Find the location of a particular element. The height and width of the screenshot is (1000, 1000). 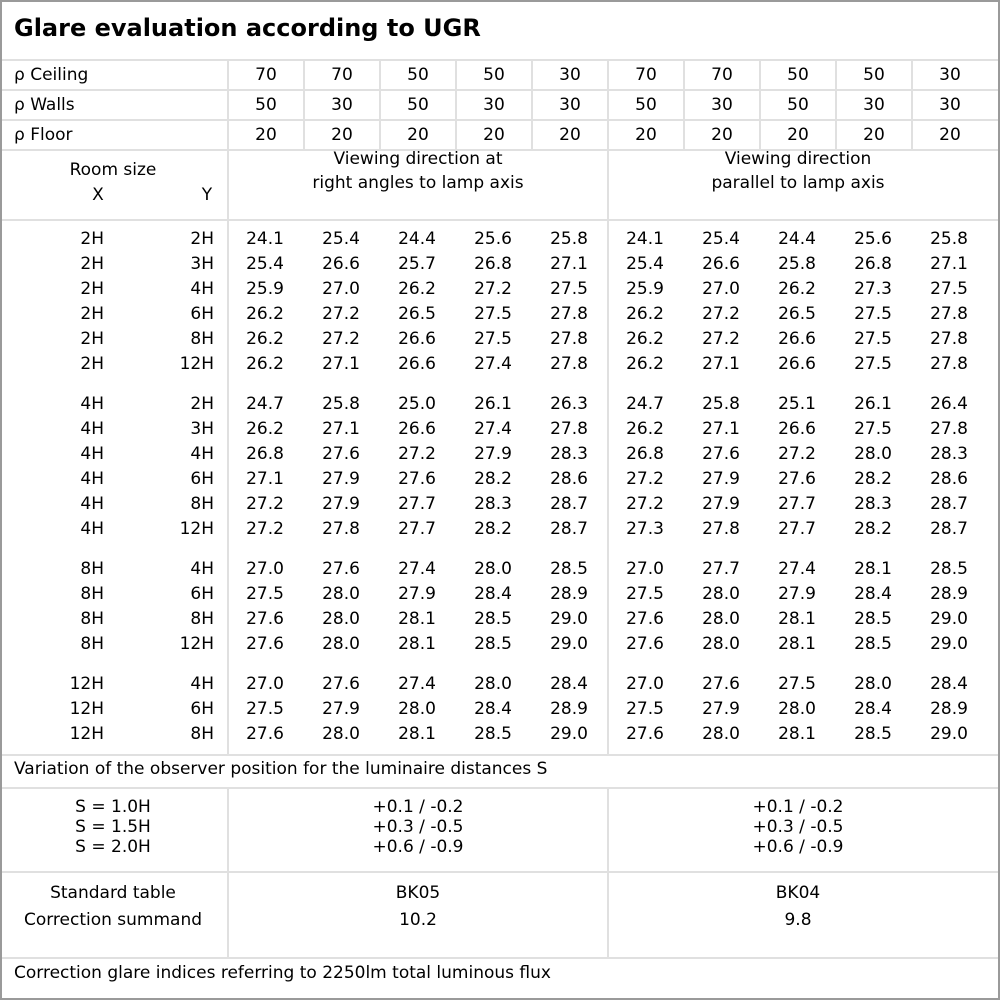

standard-table-dir1: BK05 is located at coordinates (418, 893).